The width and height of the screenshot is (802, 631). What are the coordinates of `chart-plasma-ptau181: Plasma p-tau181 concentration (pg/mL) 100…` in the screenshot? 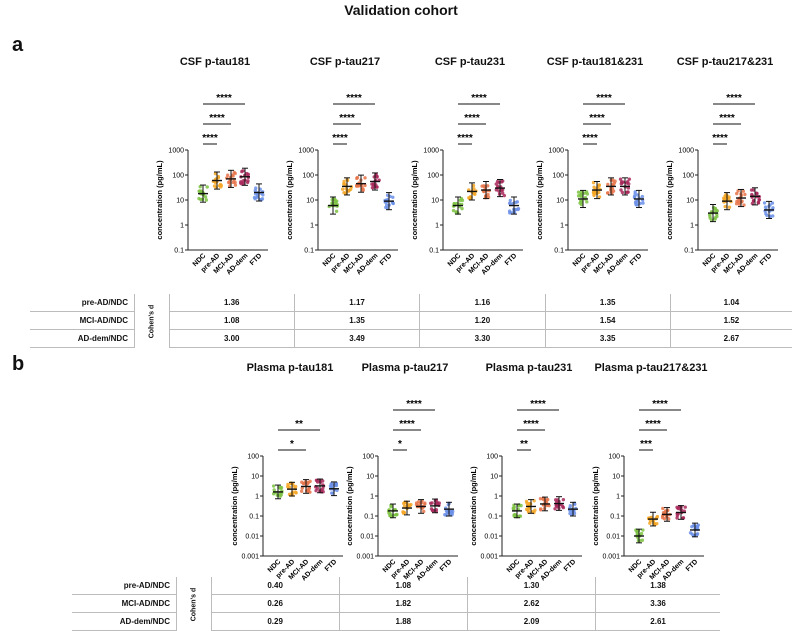 It's located at (290, 471).